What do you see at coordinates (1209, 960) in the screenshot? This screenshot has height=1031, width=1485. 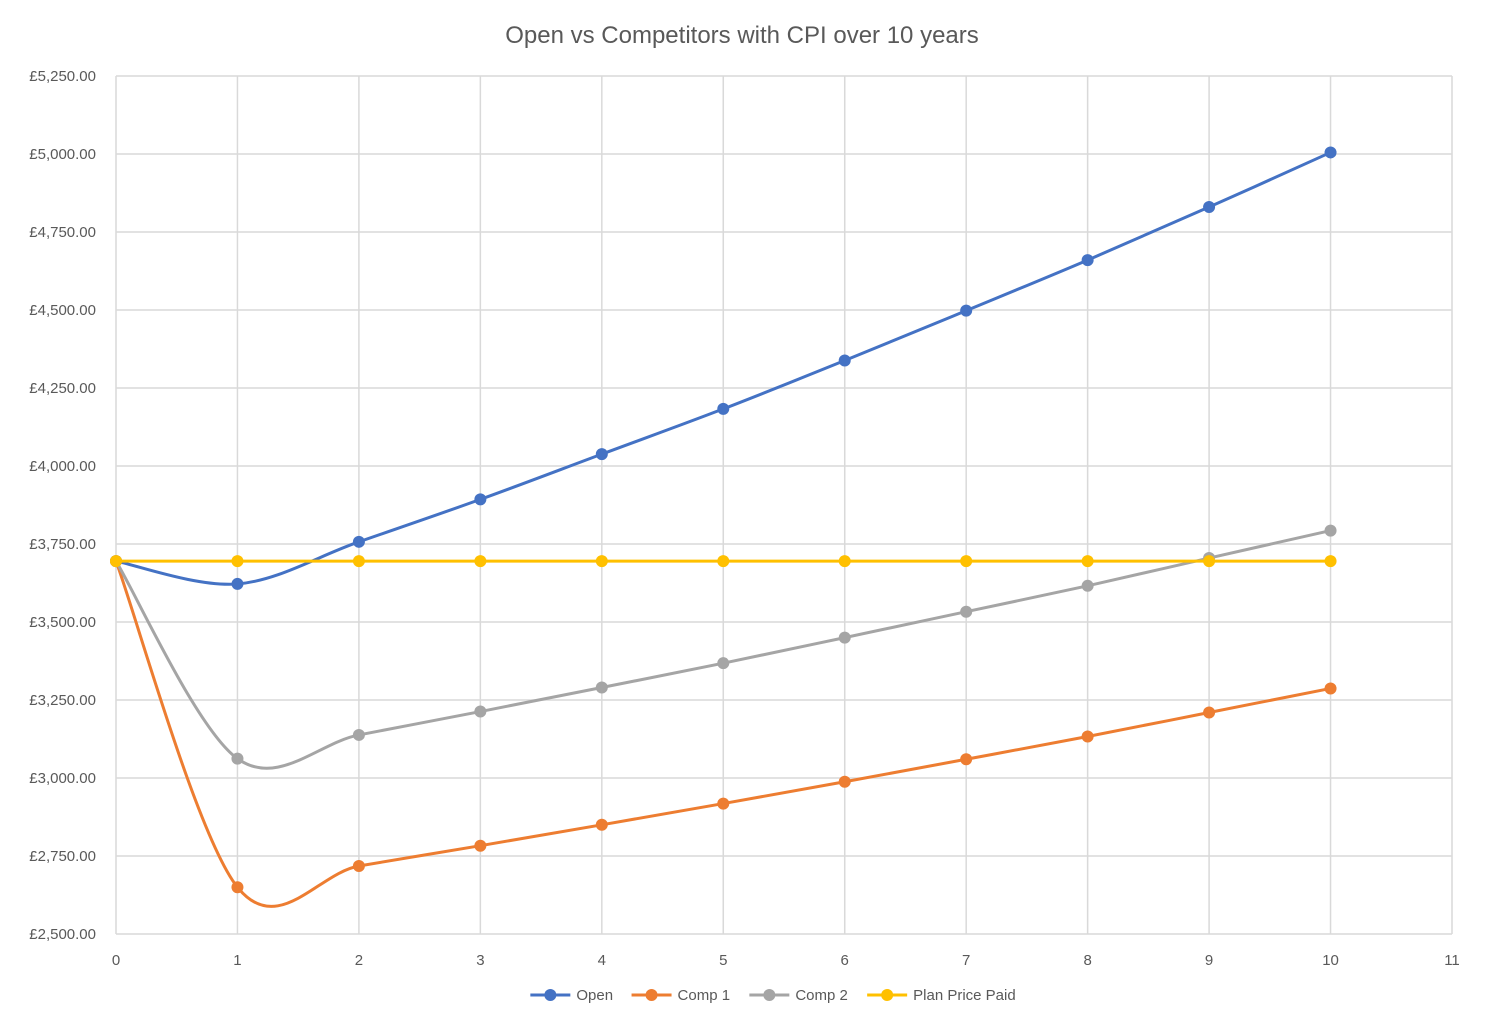 I see `x-tick-label: 9` at bounding box center [1209, 960].